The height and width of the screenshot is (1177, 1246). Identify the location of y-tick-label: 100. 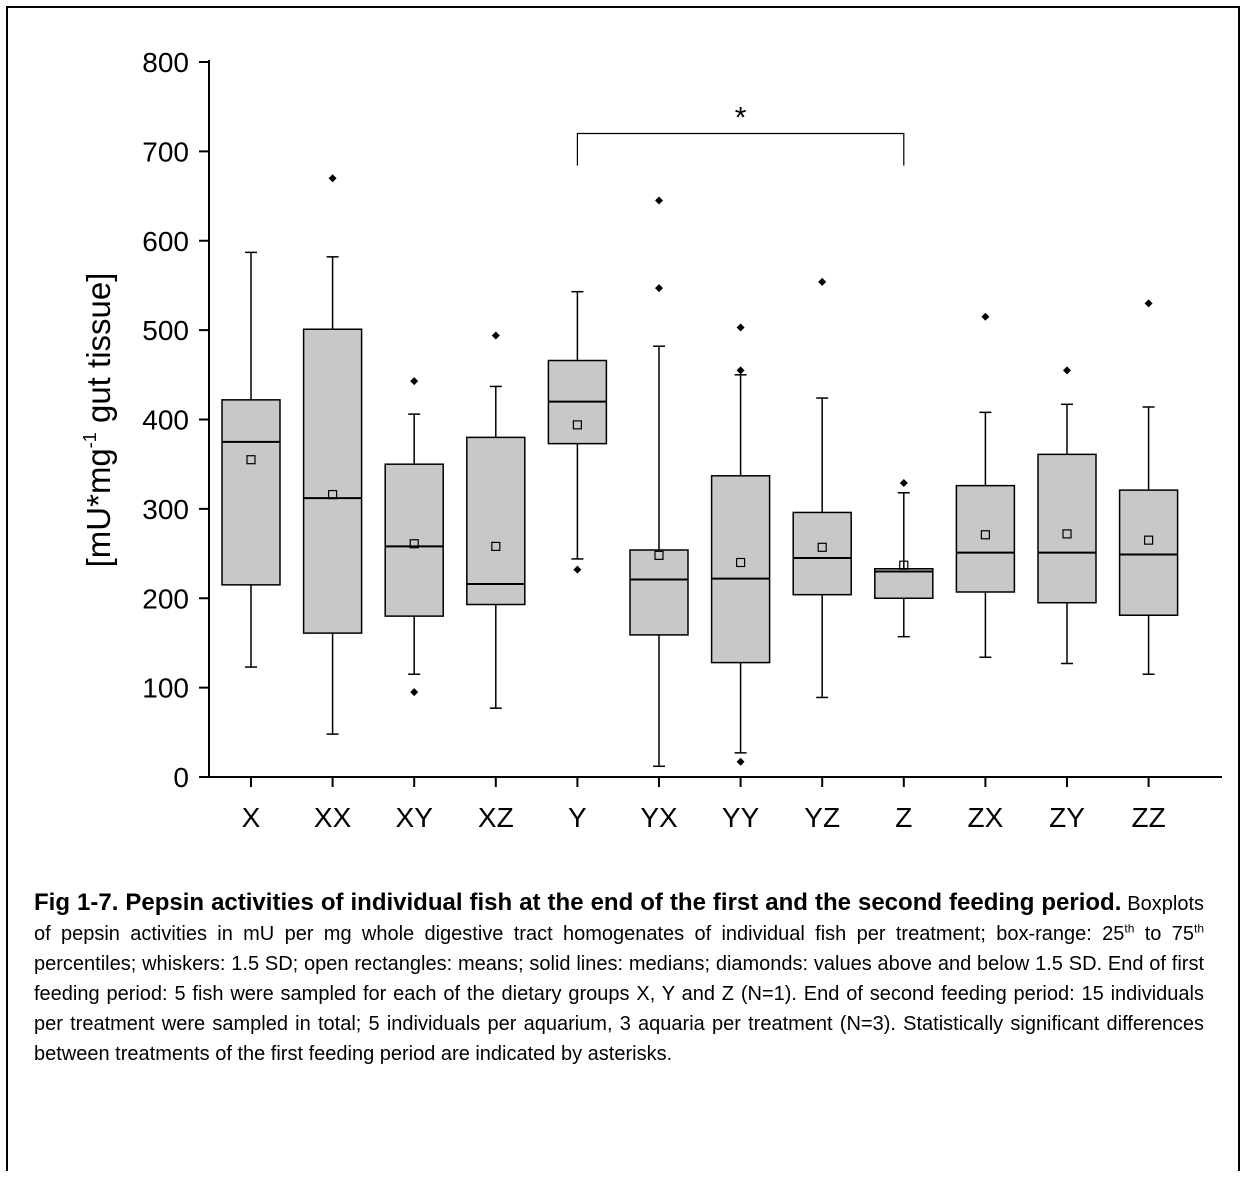
(165, 688).